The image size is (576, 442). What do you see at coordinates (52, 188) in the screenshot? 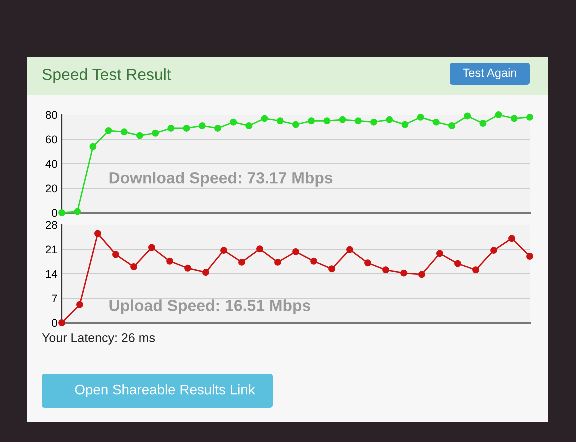
I see `y-tick-label: 20` at bounding box center [52, 188].